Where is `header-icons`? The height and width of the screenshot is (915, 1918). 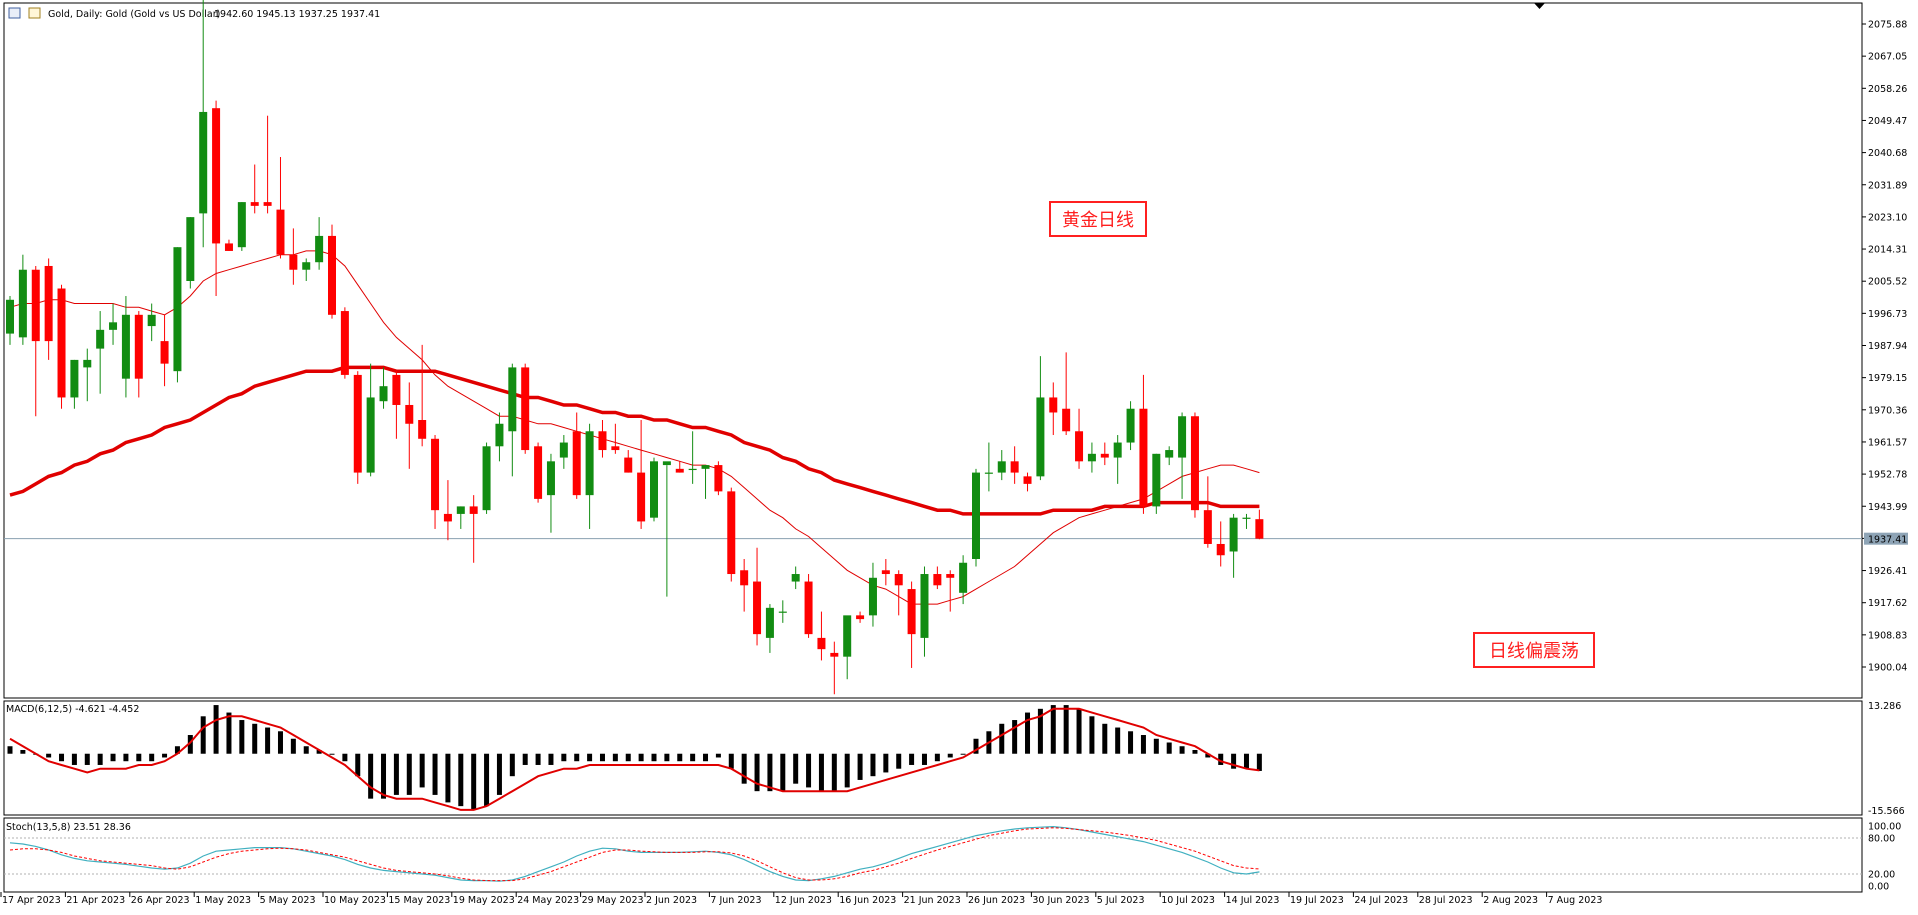 header-icons is located at coordinates (24, 13).